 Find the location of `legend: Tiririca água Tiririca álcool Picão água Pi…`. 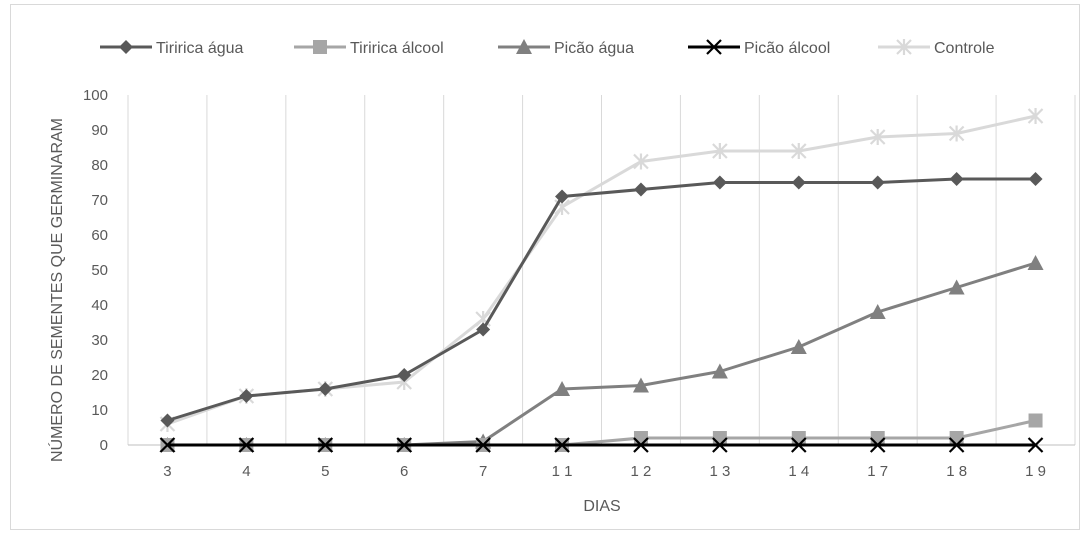

legend: Tiririca água Tiririca álcool Picão água Pi… is located at coordinates (547, 48).